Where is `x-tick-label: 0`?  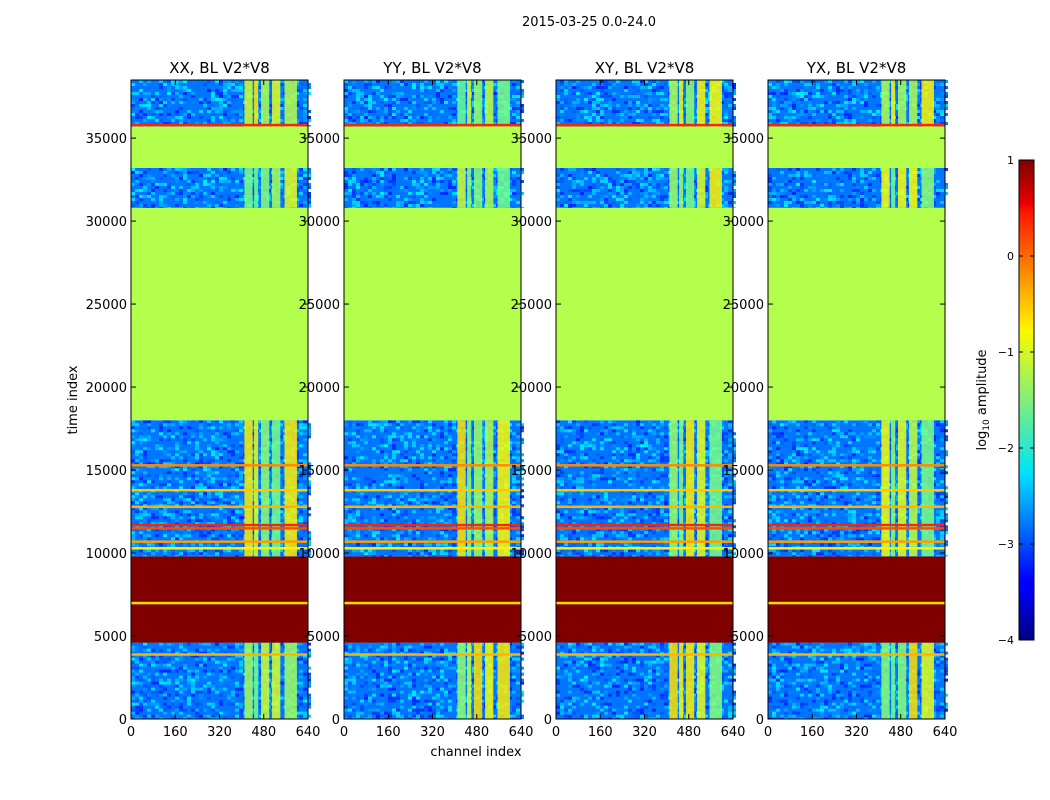 x-tick-label: 0 is located at coordinates (131, 732).